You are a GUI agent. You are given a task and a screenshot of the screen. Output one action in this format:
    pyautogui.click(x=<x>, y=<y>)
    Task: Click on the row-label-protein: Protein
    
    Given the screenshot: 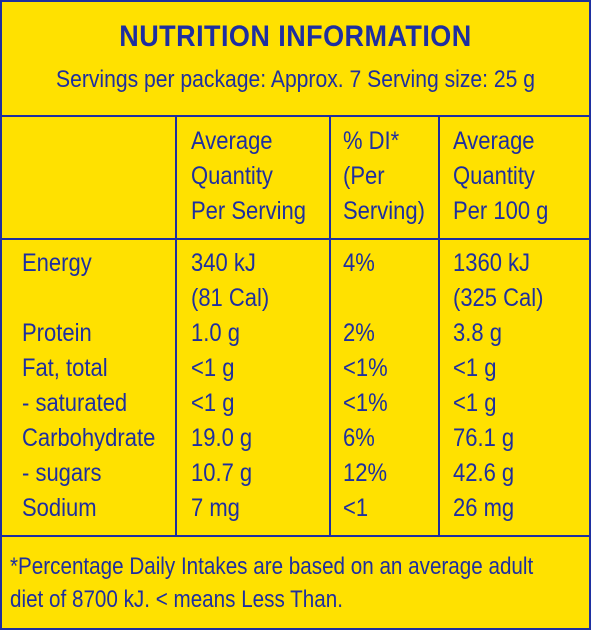 What is the action you would take?
    pyautogui.click(x=57, y=333)
    